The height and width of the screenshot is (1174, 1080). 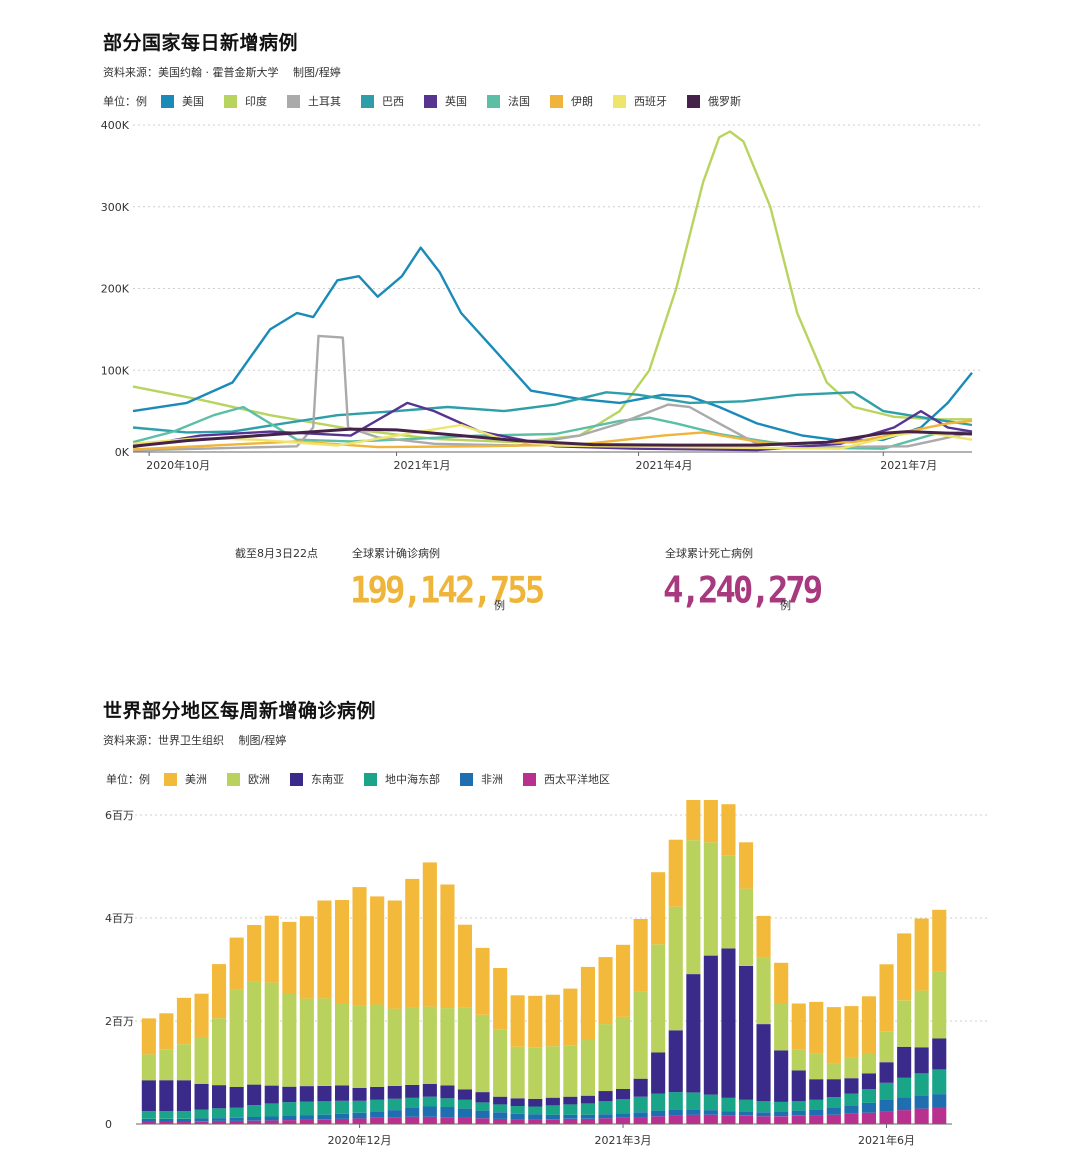 What do you see at coordinates (552, 344) in the screenshot?
I see `series-line` at bounding box center [552, 344].